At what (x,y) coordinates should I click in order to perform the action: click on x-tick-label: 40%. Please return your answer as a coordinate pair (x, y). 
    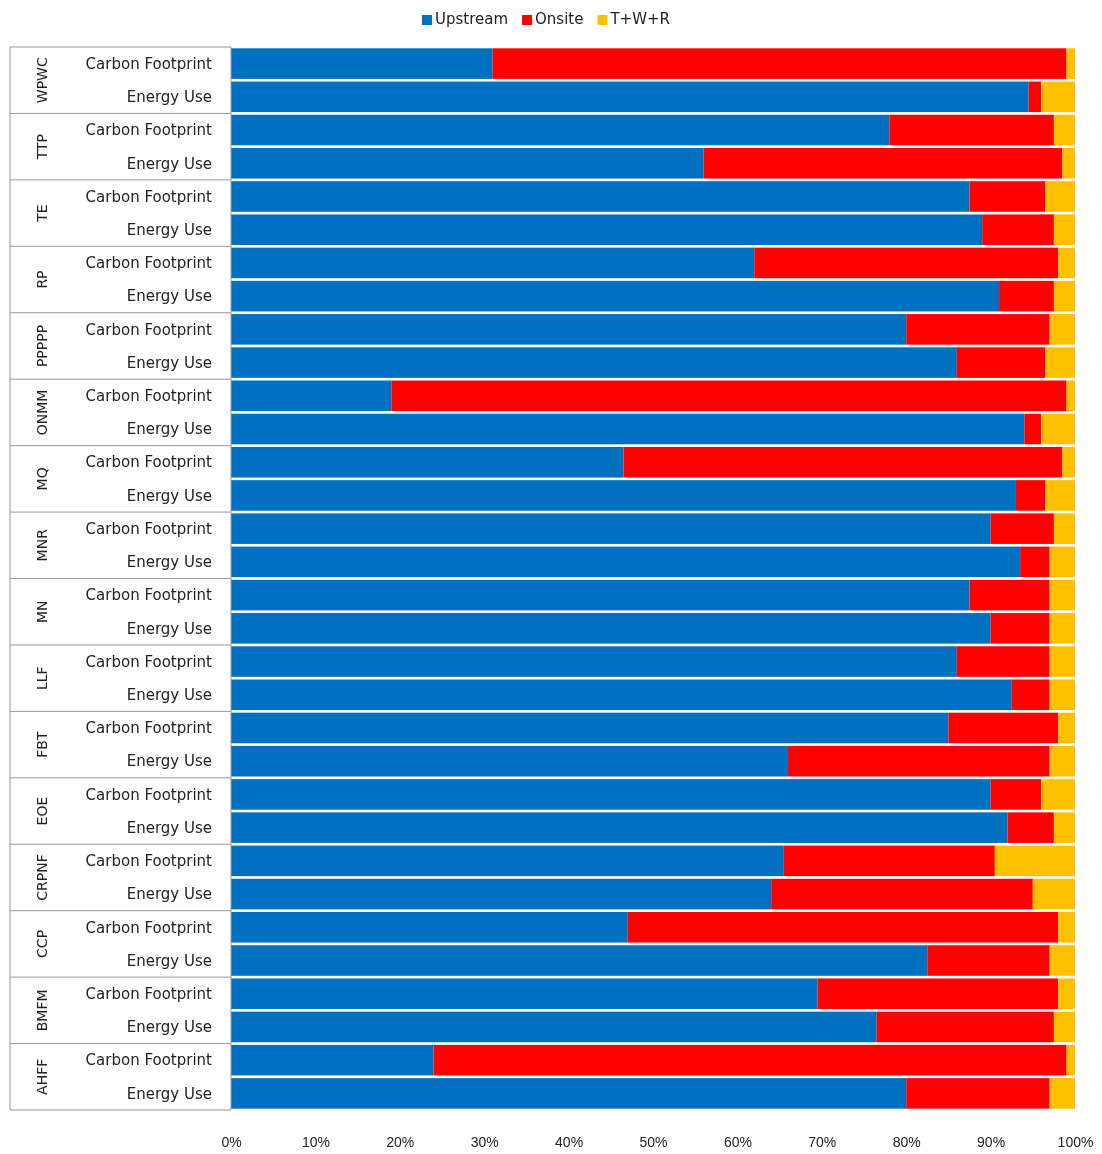
    Looking at the image, I should click on (569, 1141).